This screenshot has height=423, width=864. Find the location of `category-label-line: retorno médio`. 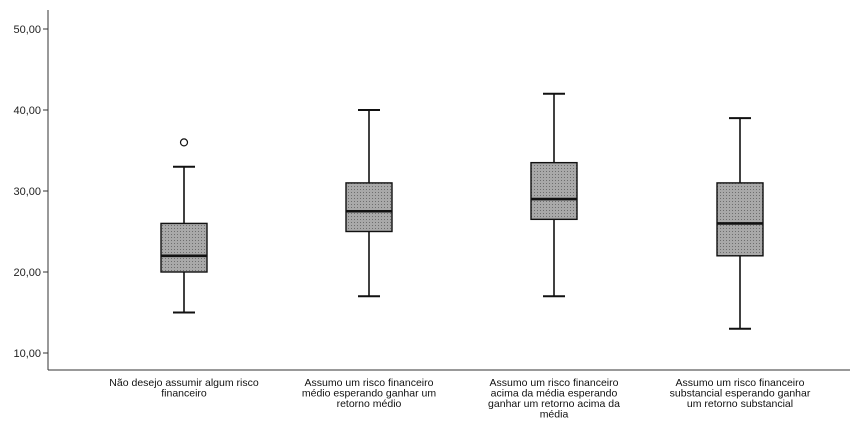

category-label-line: retorno médio is located at coordinates (369, 404).